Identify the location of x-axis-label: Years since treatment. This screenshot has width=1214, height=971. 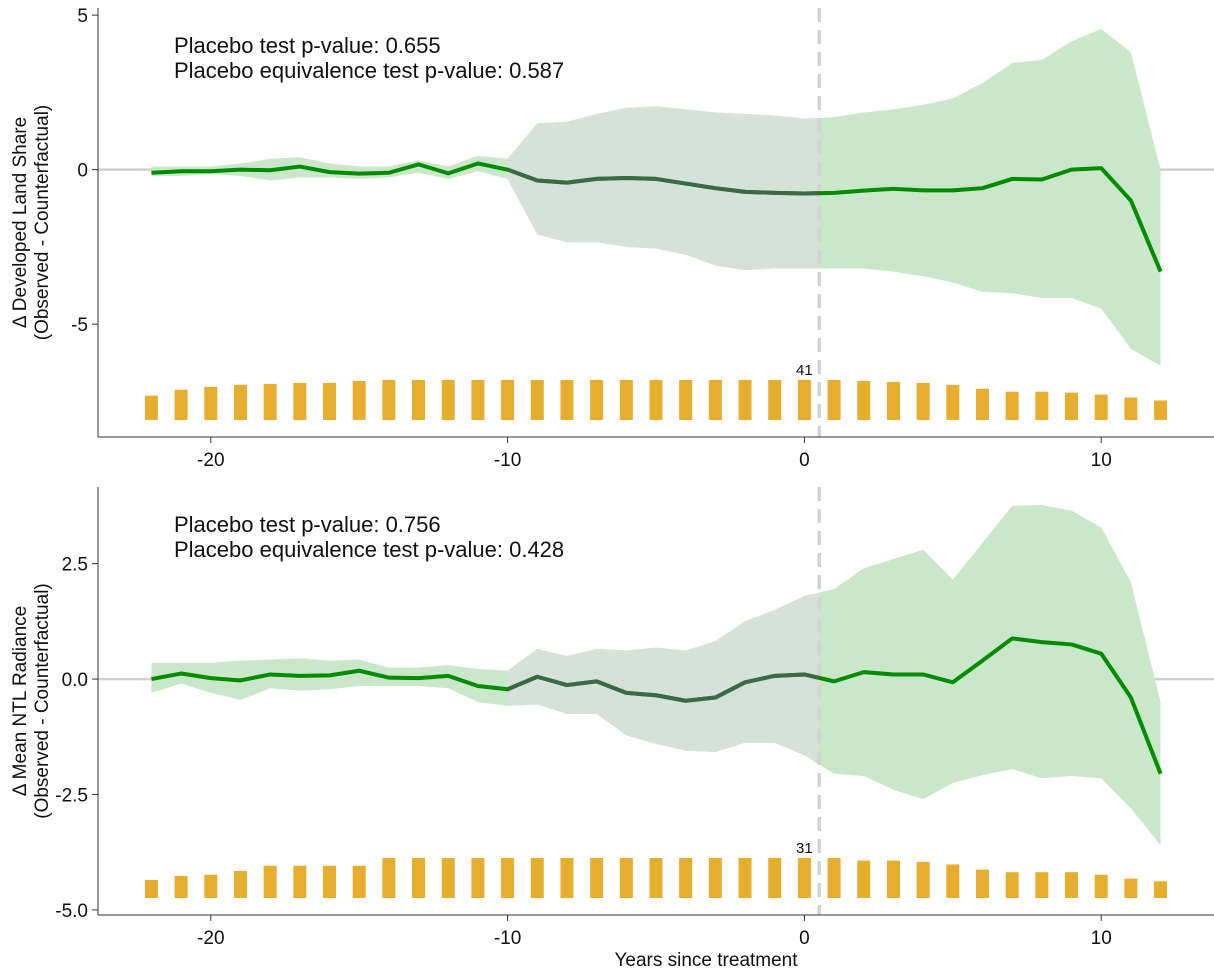
(706, 960).